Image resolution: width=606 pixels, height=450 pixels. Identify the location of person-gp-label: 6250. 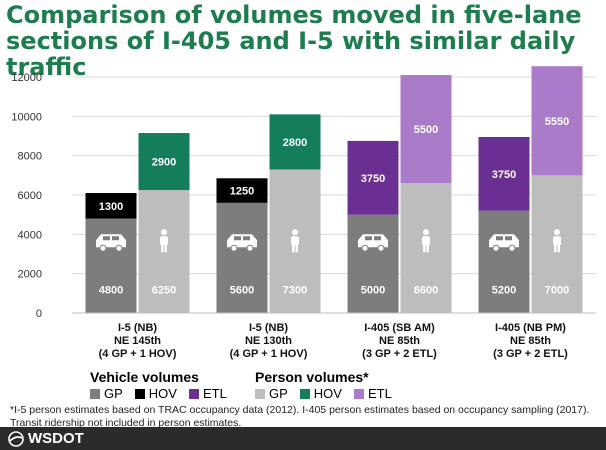
(164, 290).